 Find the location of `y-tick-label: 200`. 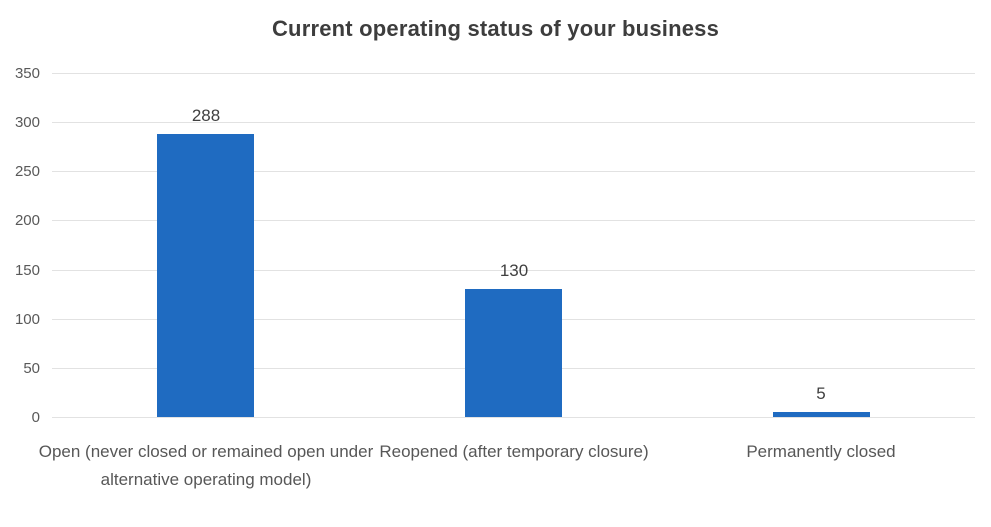

y-tick-label: 200 is located at coordinates (27, 221).